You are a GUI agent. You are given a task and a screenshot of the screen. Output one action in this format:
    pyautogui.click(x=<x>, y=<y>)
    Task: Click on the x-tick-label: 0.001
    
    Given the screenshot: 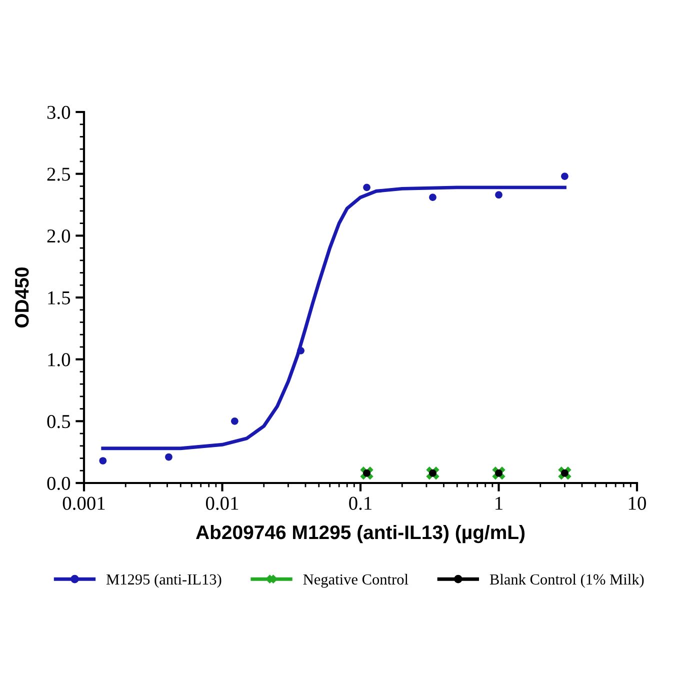 What is the action you would take?
    pyautogui.click(x=83, y=503)
    